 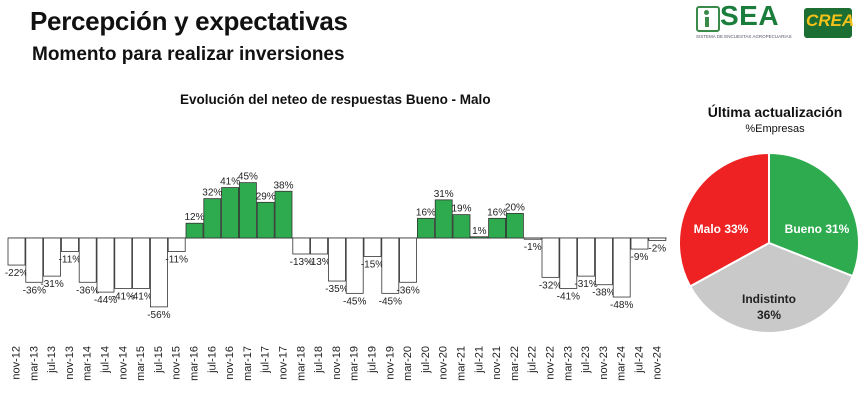 What do you see at coordinates (462, 363) in the screenshot?
I see `x-tick-label: mar-21` at bounding box center [462, 363].